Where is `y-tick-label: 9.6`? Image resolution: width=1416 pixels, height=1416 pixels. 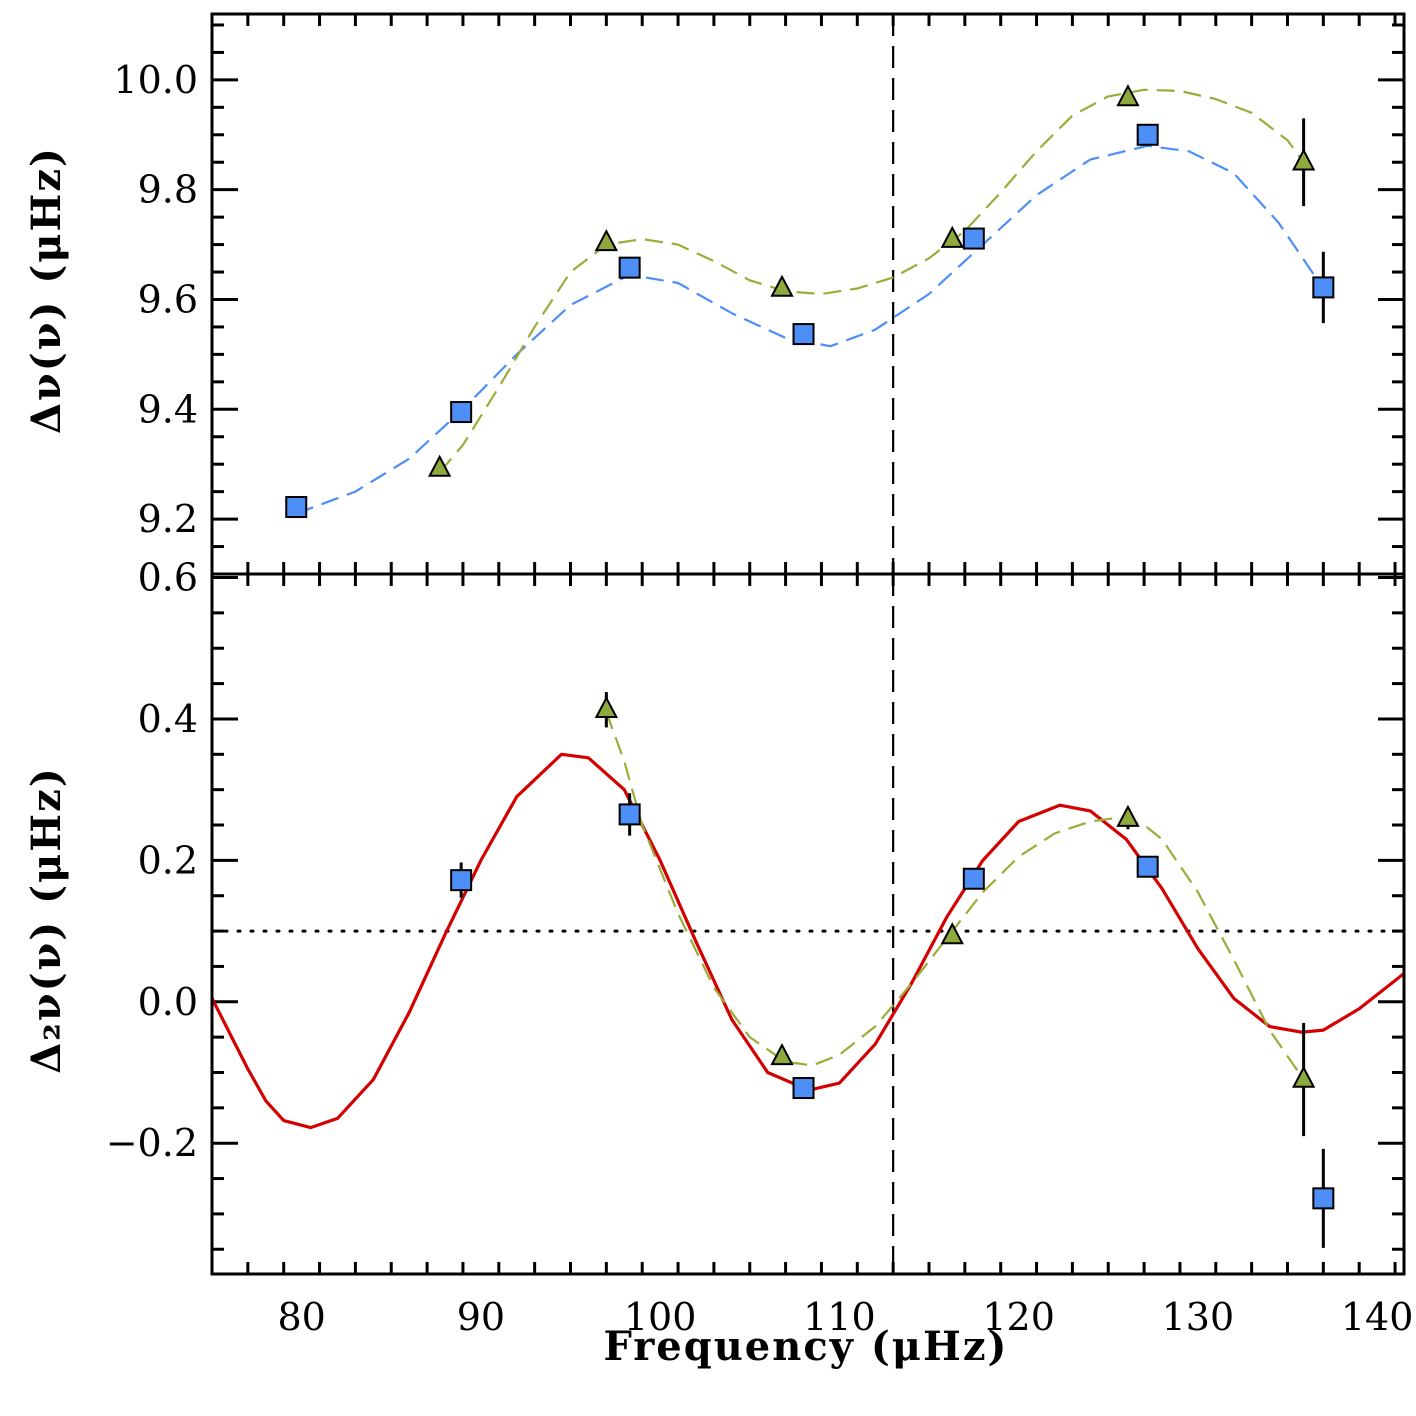
y-tick-label: 9.6 is located at coordinates (168, 299).